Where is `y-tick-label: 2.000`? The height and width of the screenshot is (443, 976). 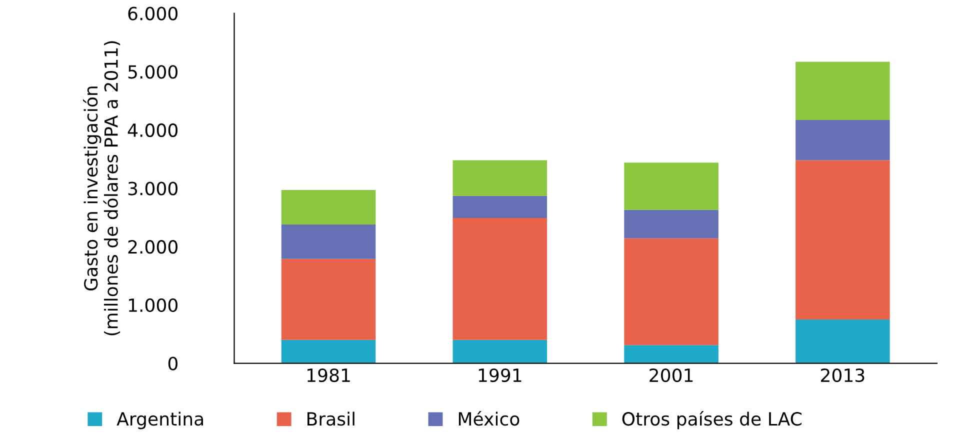 y-tick-label: 2.000 is located at coordinates (153, 247).